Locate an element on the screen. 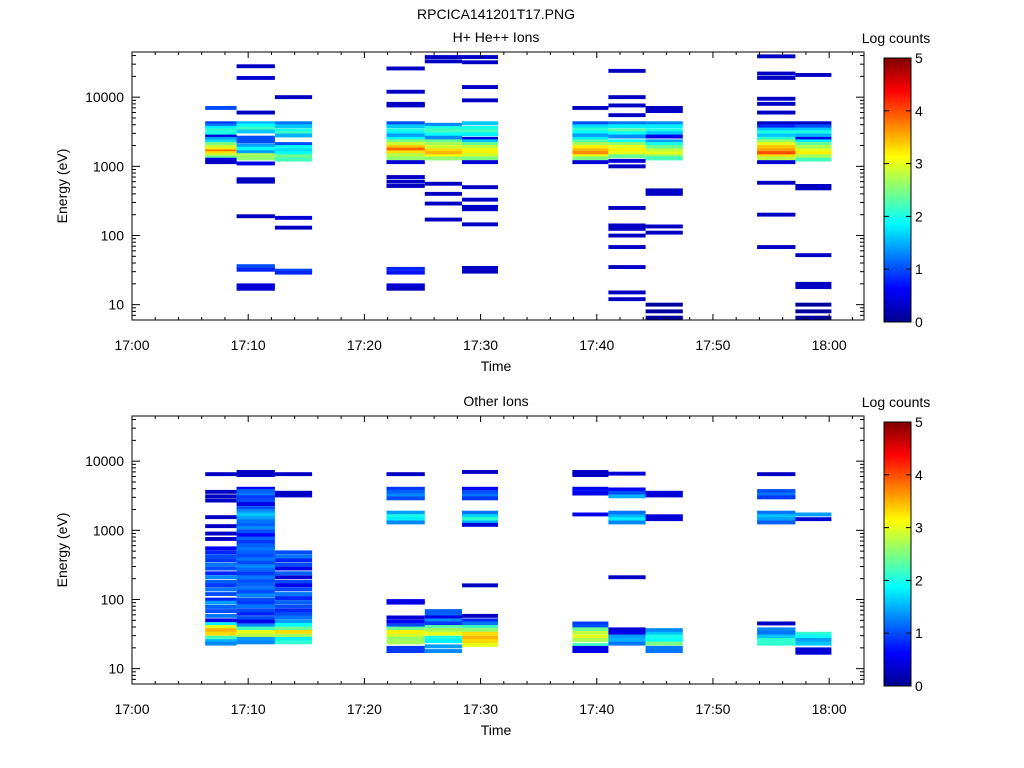 The height and width of the screenshot is (768, 1024). colorbar-tick-label: 4 is located at coordinates (919, 111).